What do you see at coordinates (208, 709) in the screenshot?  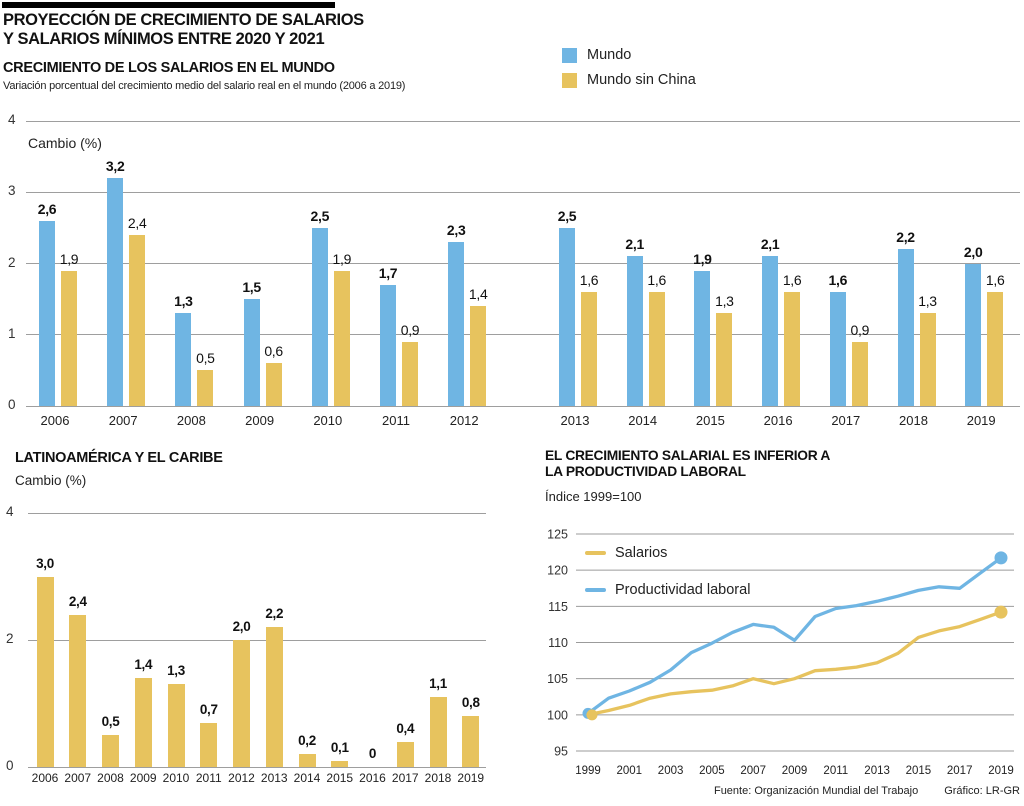 I see `bar-value-label: 0,7` at bounding box center [208, 709].